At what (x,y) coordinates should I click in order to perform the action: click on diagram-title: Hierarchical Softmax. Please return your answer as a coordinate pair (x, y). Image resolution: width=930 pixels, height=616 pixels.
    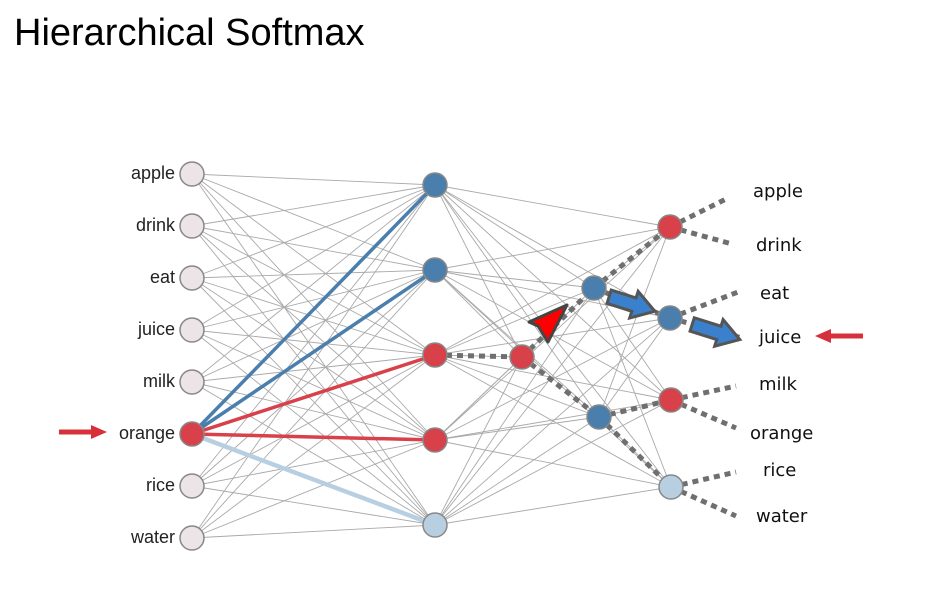
    Looking at the image, I should click on (189, 33).